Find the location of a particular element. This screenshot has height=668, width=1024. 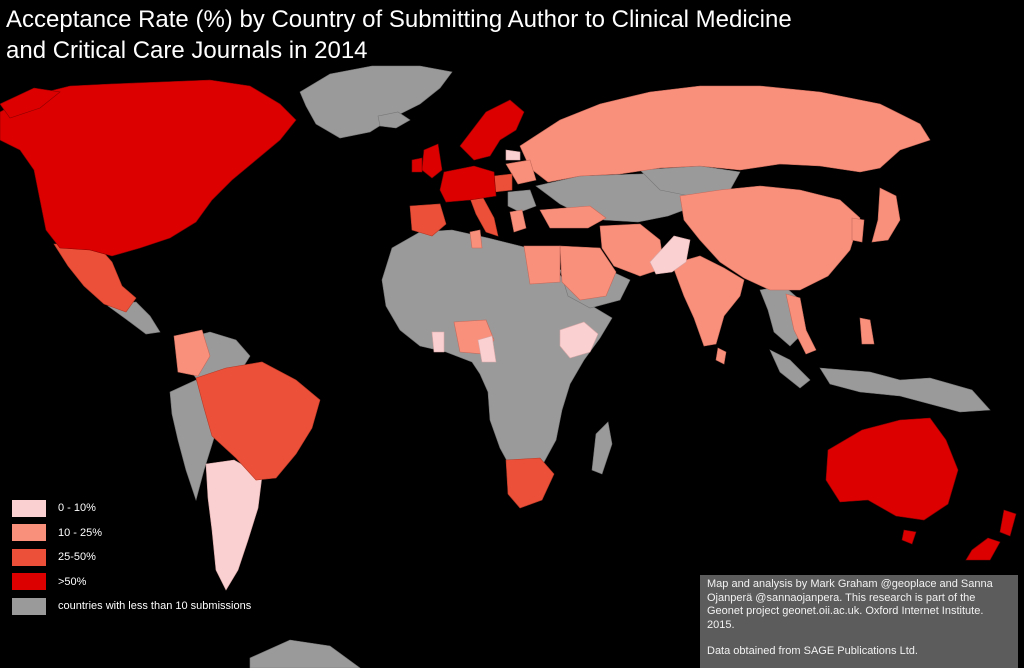

region-russia is located at coordinates (725, 134).